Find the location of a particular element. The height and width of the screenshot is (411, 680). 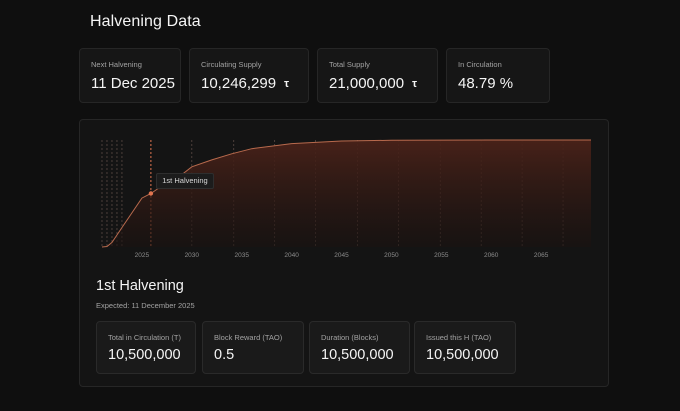

stat-value-text: 48.79 % is located at coordinates (486, 83).